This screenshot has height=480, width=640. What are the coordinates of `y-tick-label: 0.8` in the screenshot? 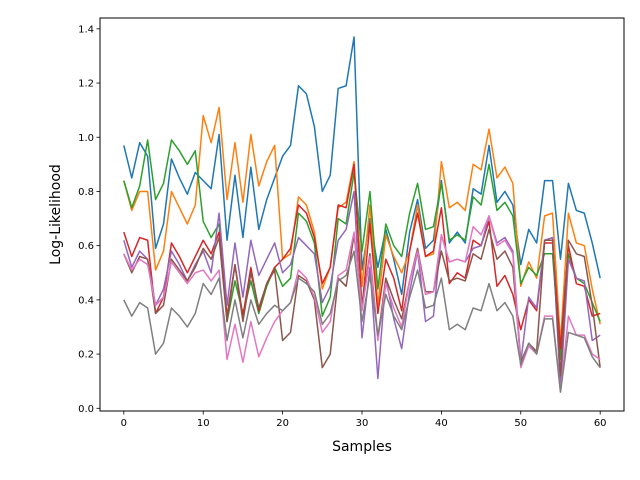 It's located at (86, 192).